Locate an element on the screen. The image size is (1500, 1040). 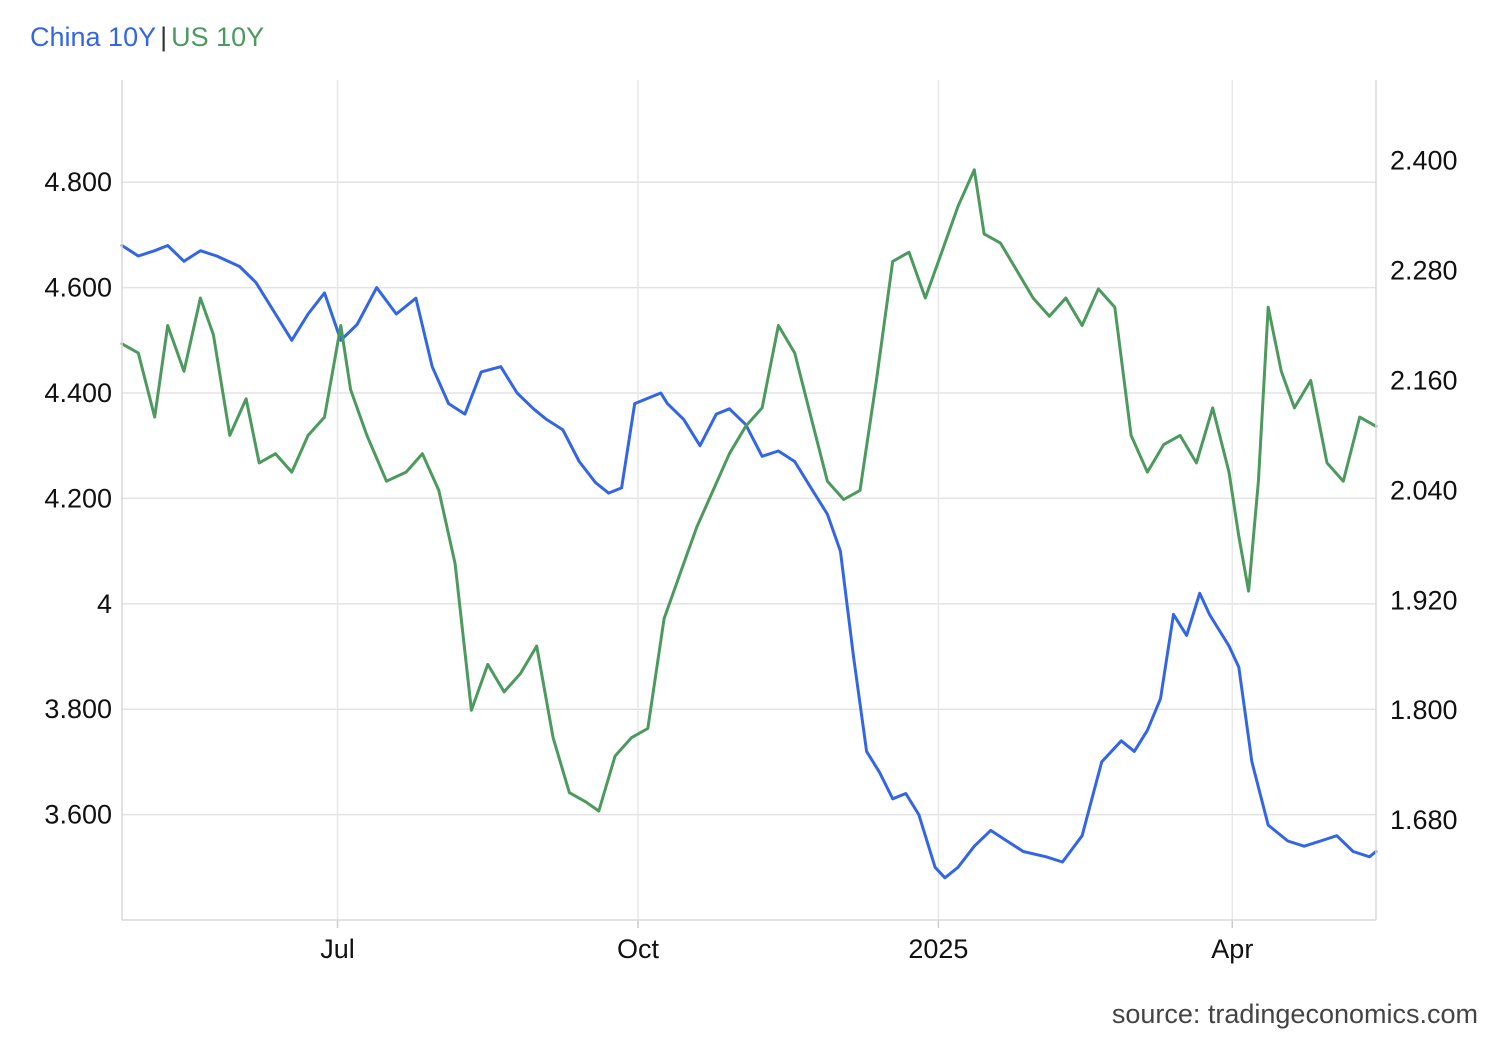
y-left-tick-label: 4.400 is located at coordinates (78, 393).